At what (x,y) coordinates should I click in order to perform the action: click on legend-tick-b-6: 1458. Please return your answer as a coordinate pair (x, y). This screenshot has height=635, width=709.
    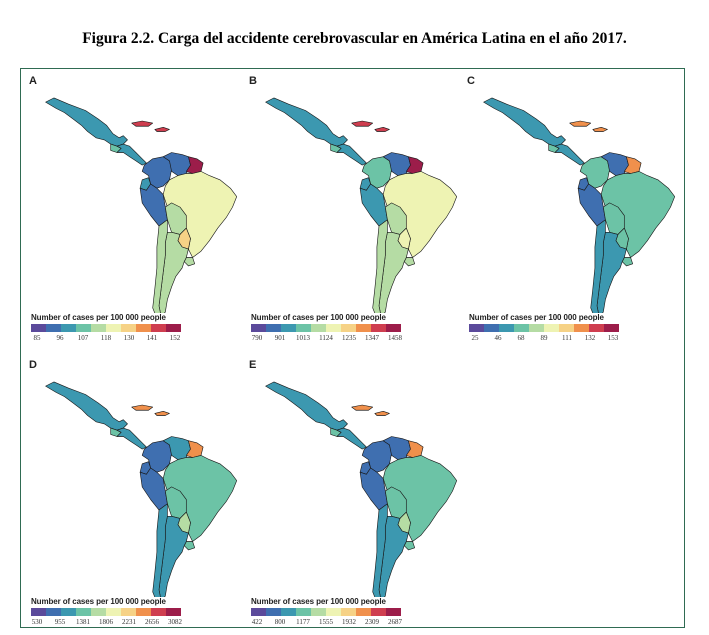
    Looking at the image, I should click on (395, 338).